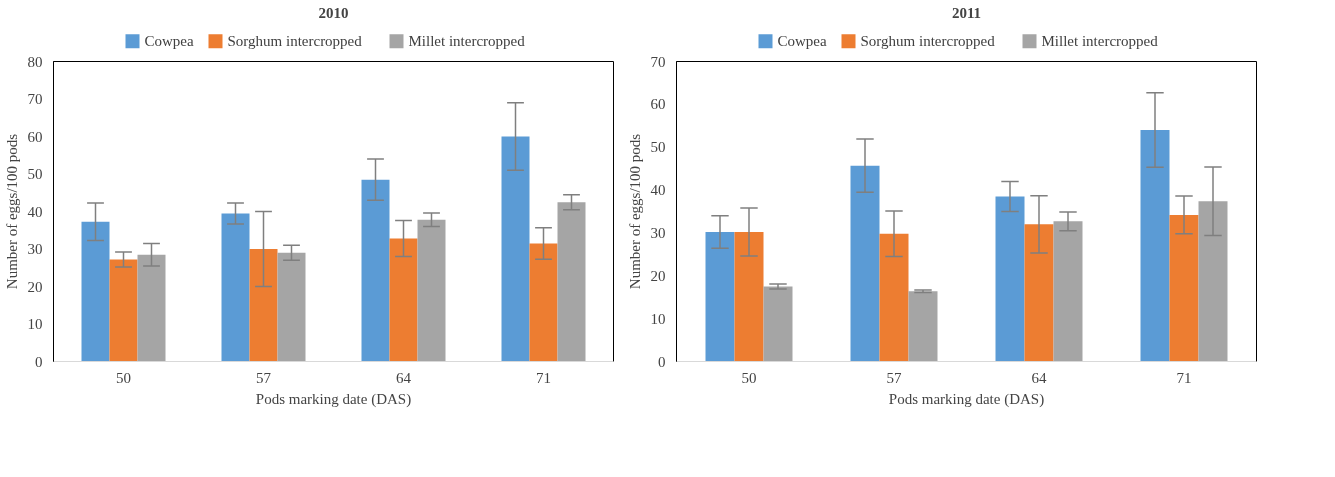 The width and height of the screenshot is (1335, 477). Describe the element at coordinates (35, 61) in the screenshot. I see `y-tick-label: 80` at that location.